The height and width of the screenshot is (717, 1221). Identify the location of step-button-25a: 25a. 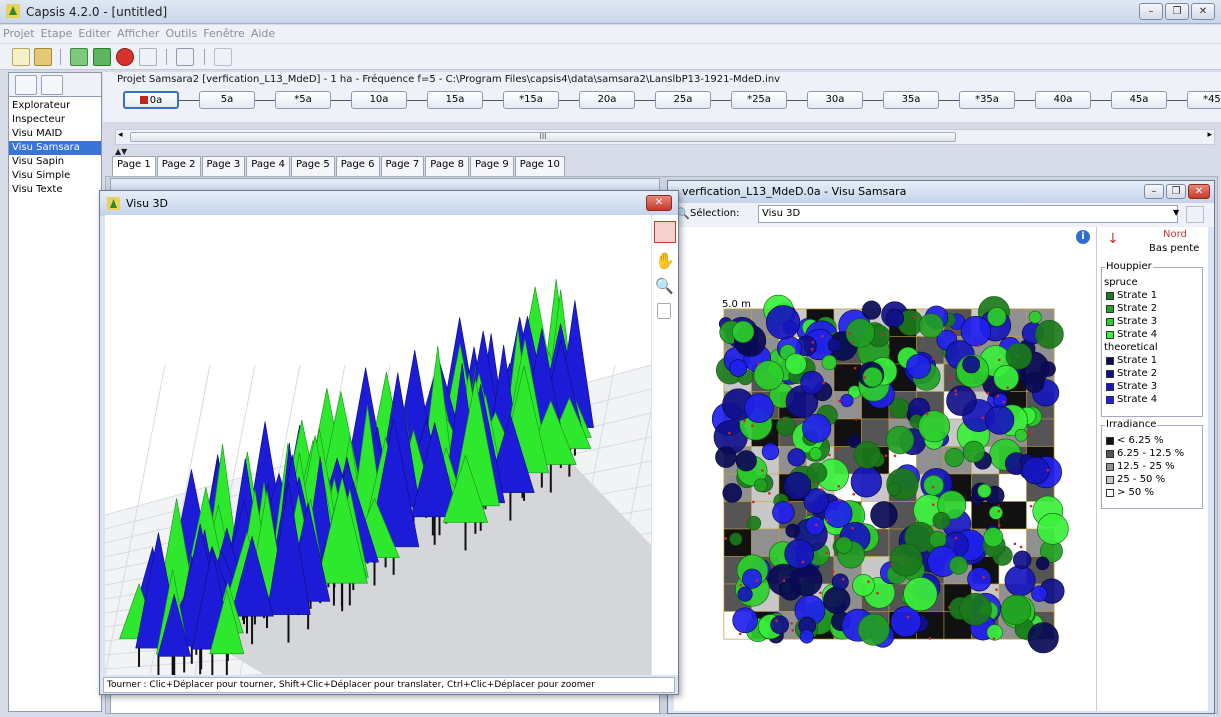
(683, 100).